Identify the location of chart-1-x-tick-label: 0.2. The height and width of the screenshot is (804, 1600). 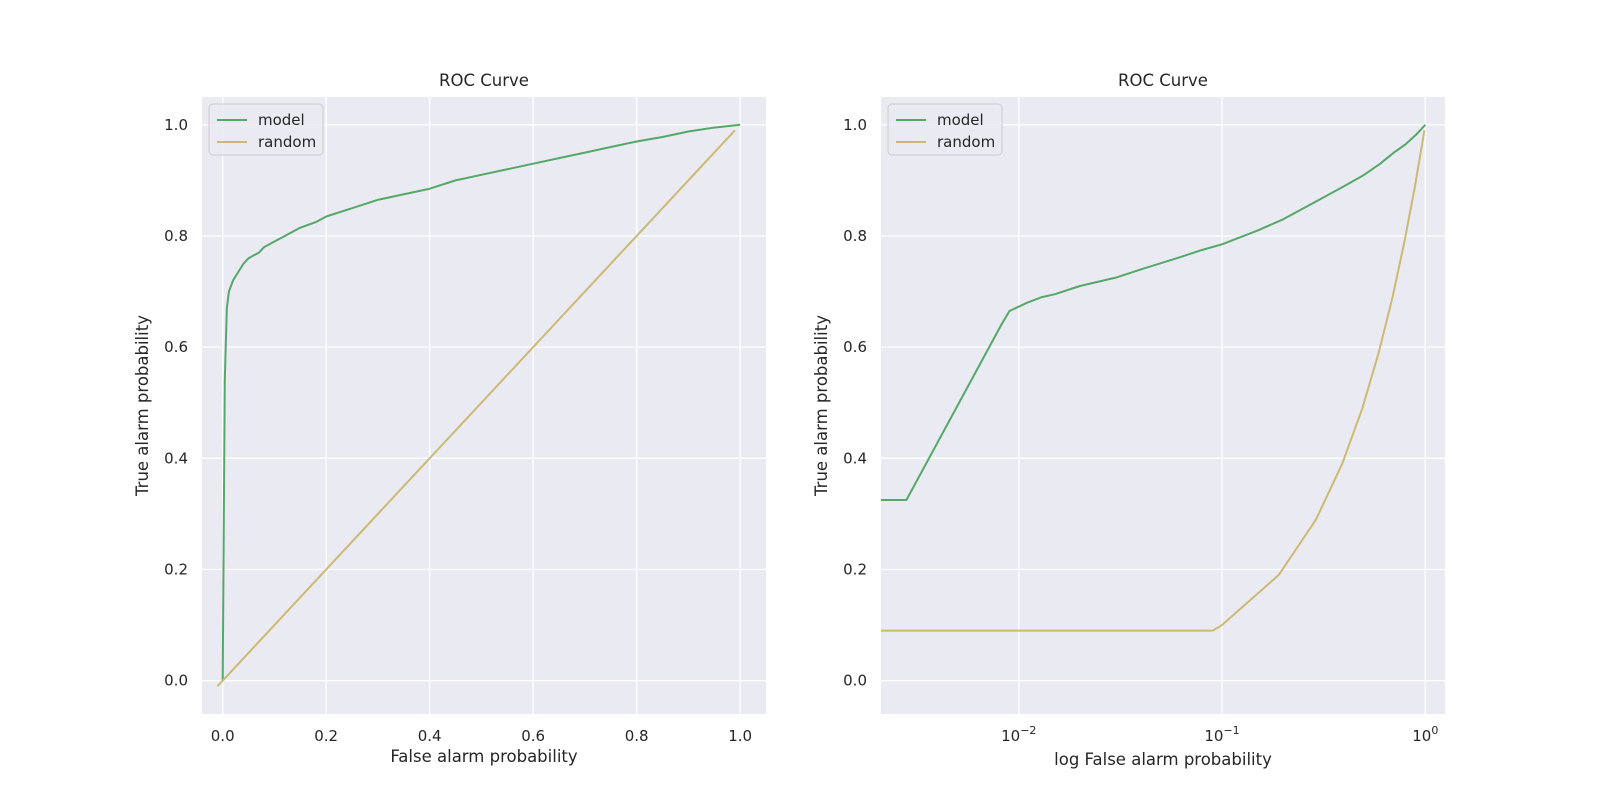
(326, 736).